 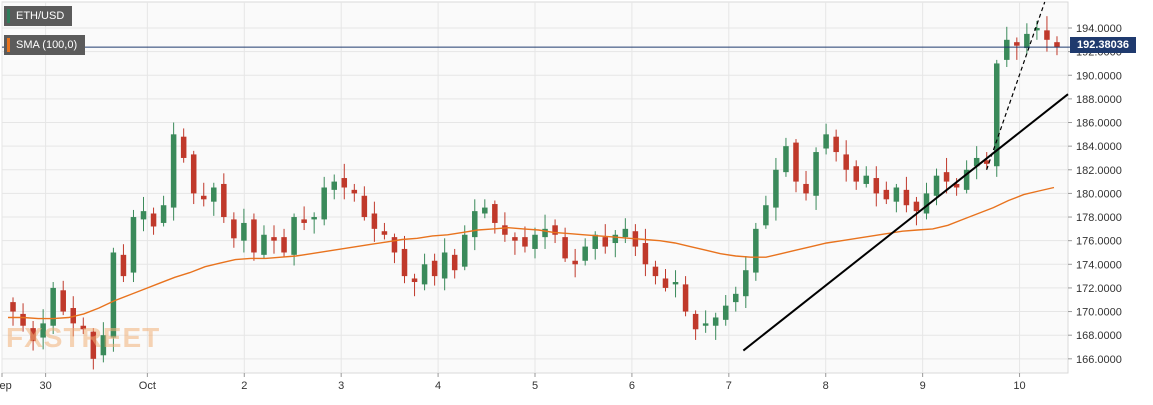 What do you see at coordinates (1016, 85) in the screenshot?
I see `steep-trendline-dashed` at bounding box center [1016, 85].